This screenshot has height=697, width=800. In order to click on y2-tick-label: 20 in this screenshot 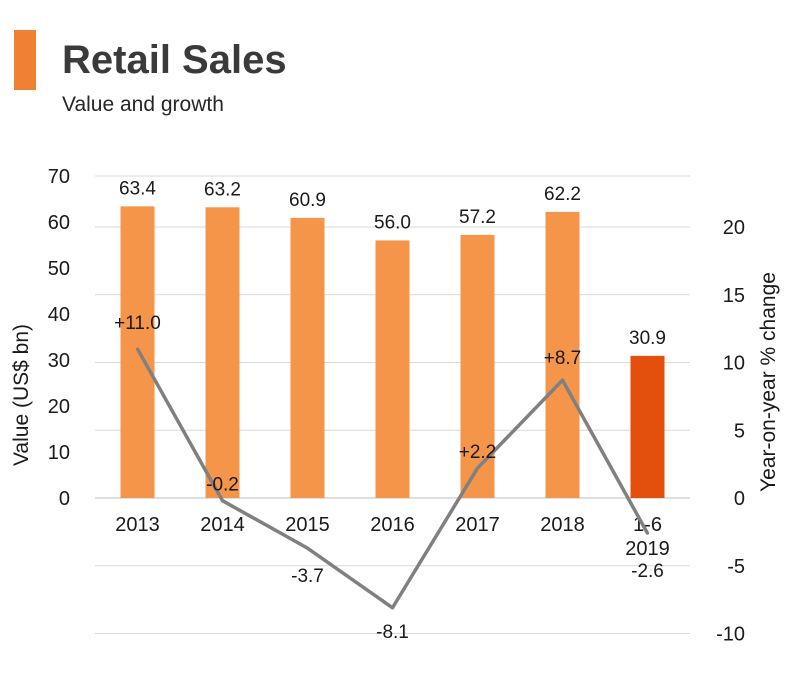, I will do `click(734, 228)`.